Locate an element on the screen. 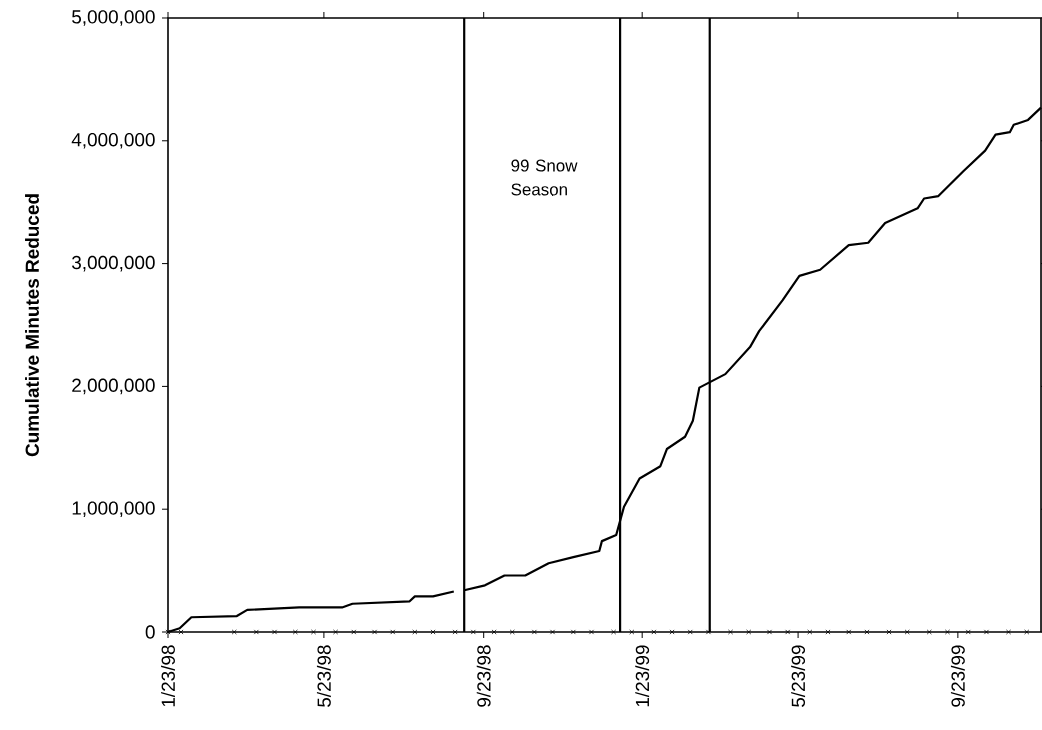 The width and height of the screenshot is (1042, 730). x-tick-label: 9/23/99 is located at coordinates (957, 676).